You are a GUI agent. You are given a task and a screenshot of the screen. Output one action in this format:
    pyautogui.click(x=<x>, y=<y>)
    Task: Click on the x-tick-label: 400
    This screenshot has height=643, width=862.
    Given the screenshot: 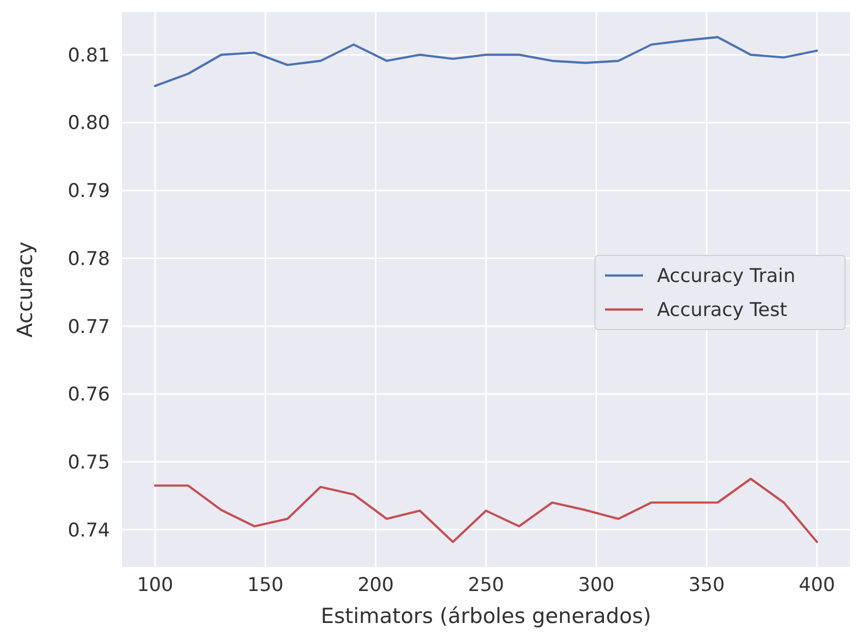 What is the action you would take?
    pyautogui.click(x=817, y=585)
    